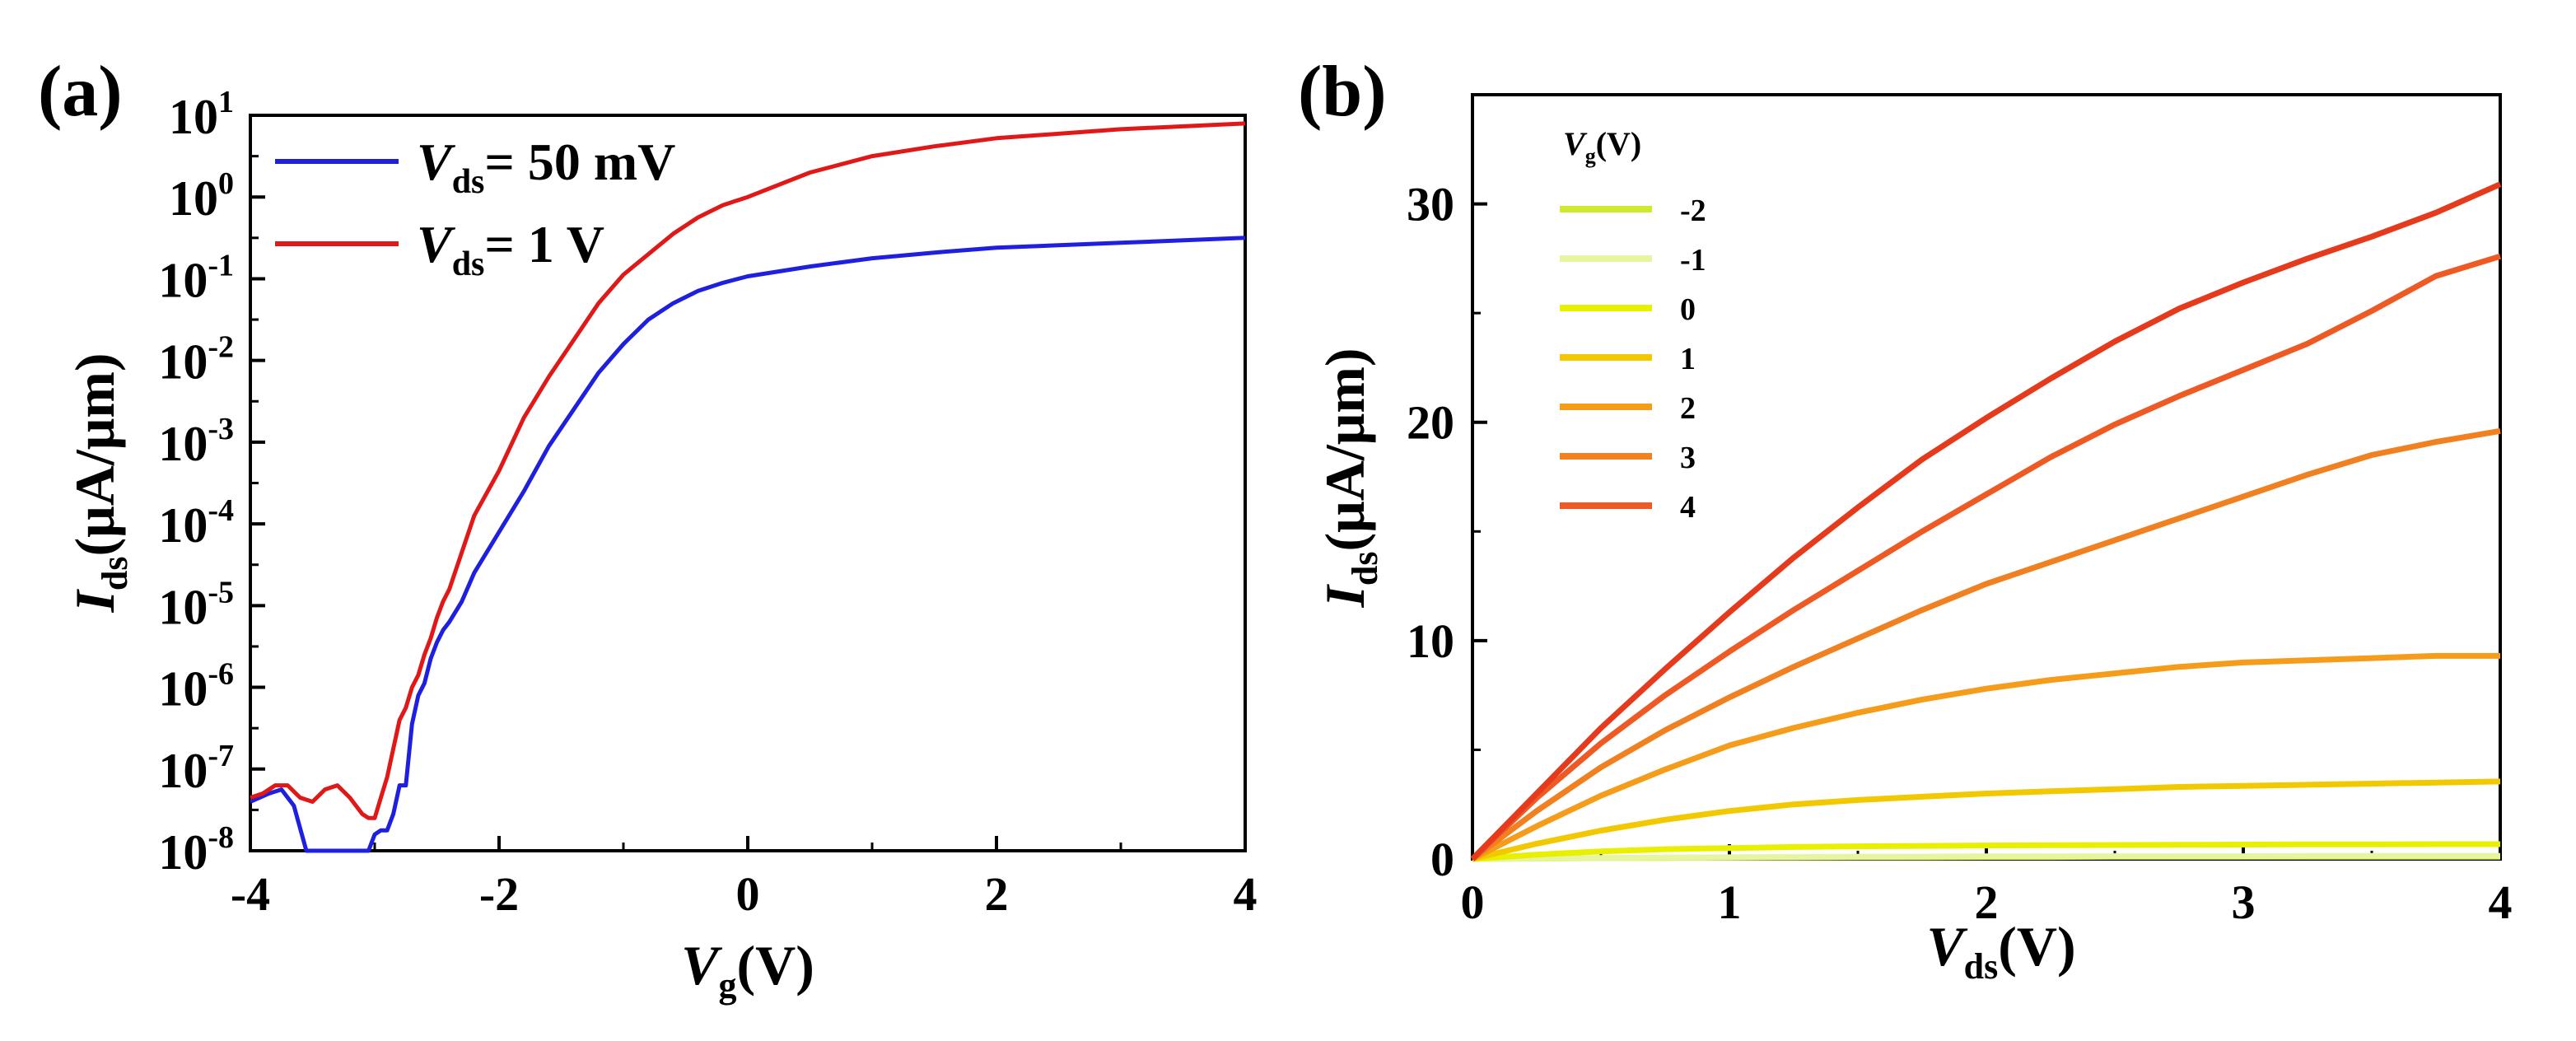 The image size is (2576, 1041). I want to click on panel-a-x-ticks: -4 -2 0 2 4, so click(744, 878).